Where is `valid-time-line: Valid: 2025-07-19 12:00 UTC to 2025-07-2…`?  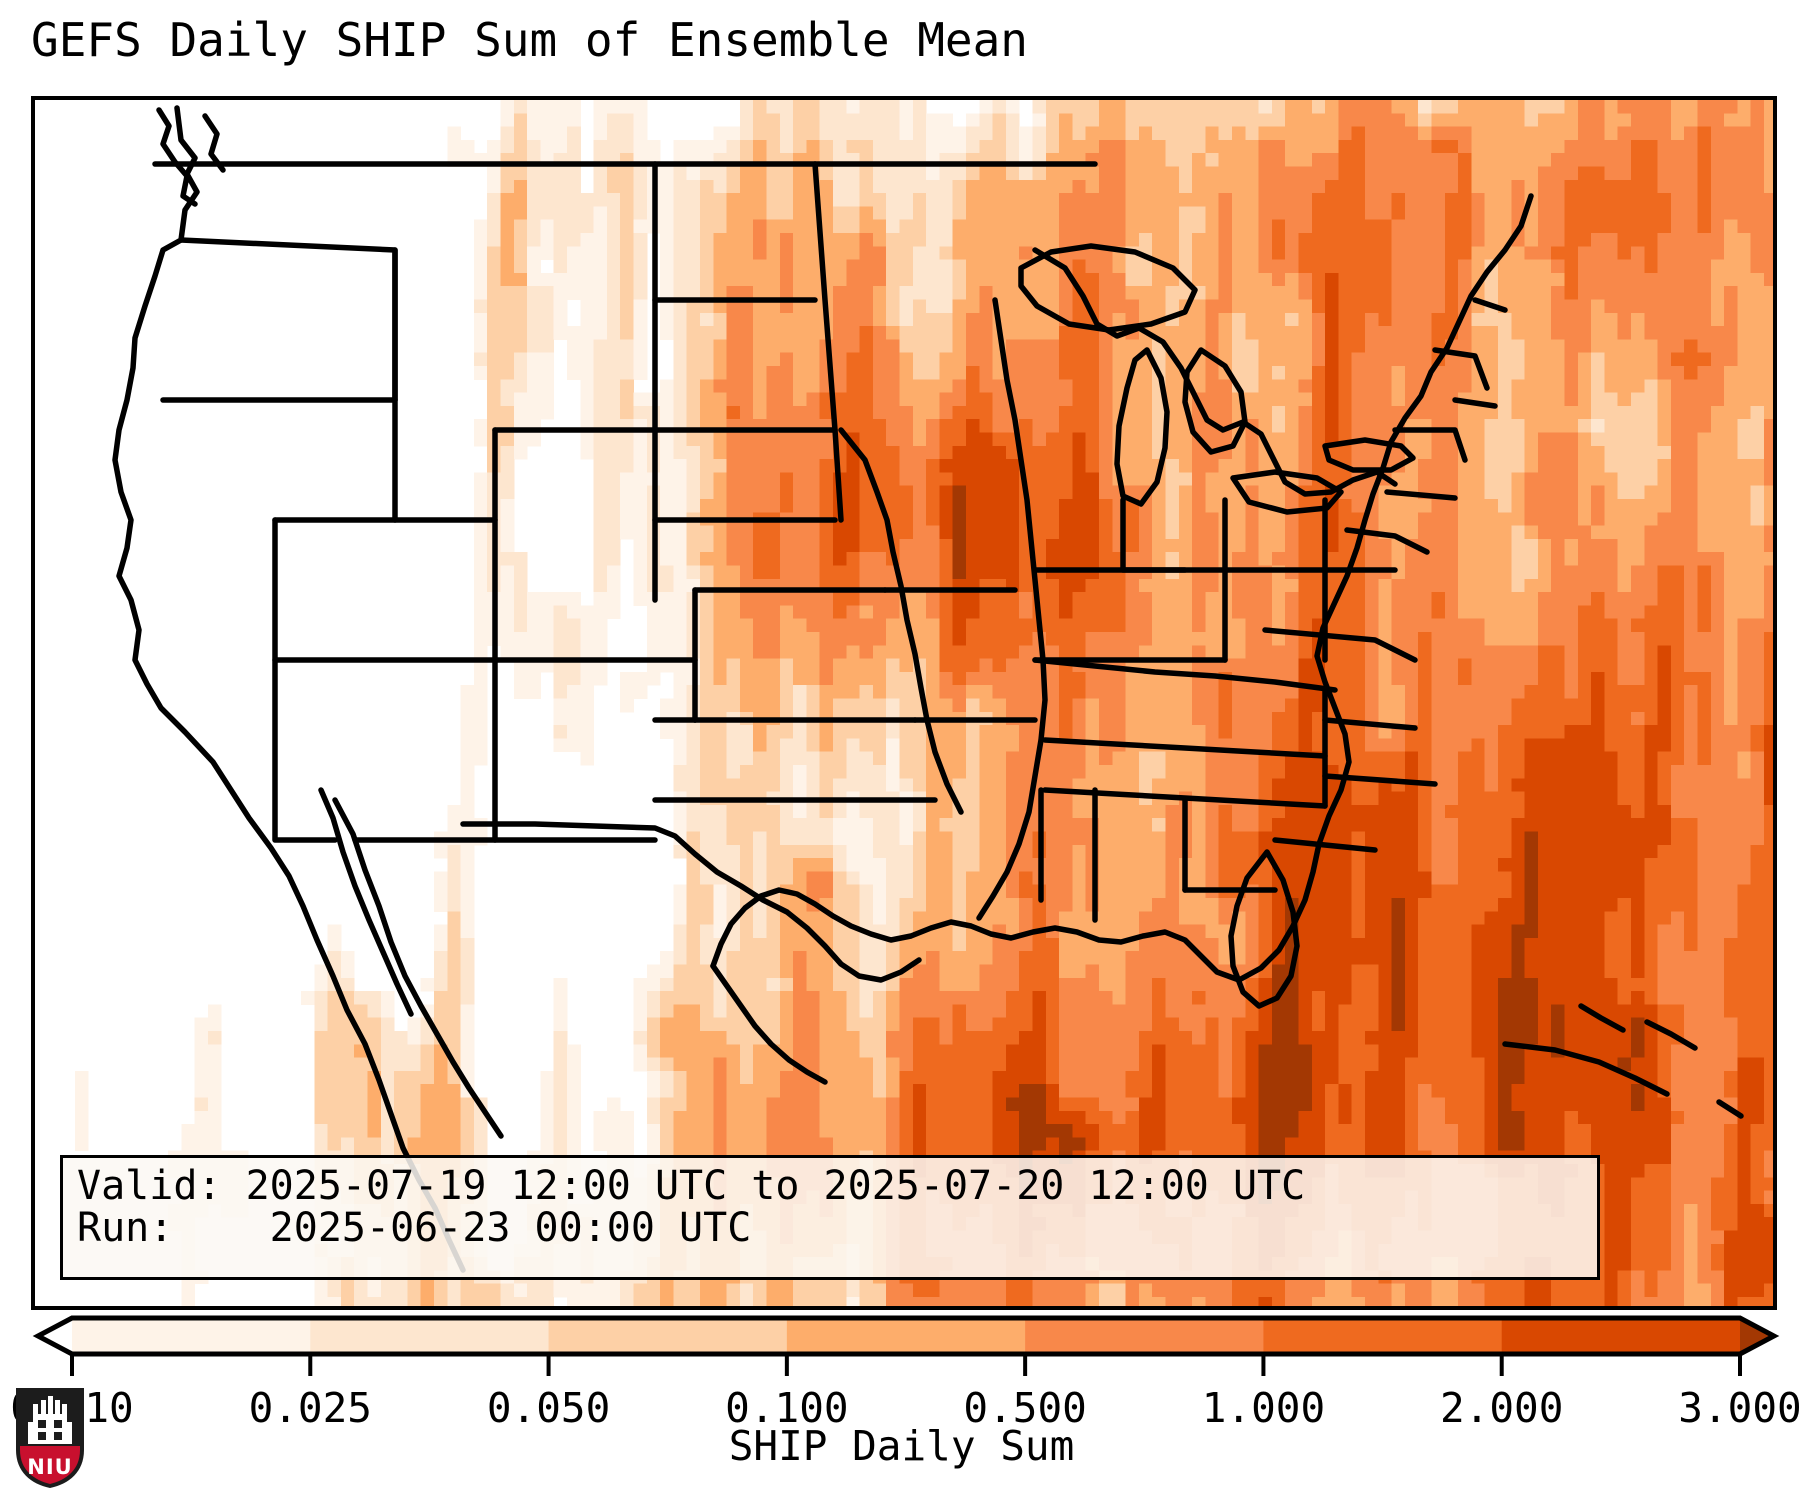 valid-time-line: Valid: 2025-07-19 12:00 UTC to 2025-07-2… is located at coordinates (691, 1186).